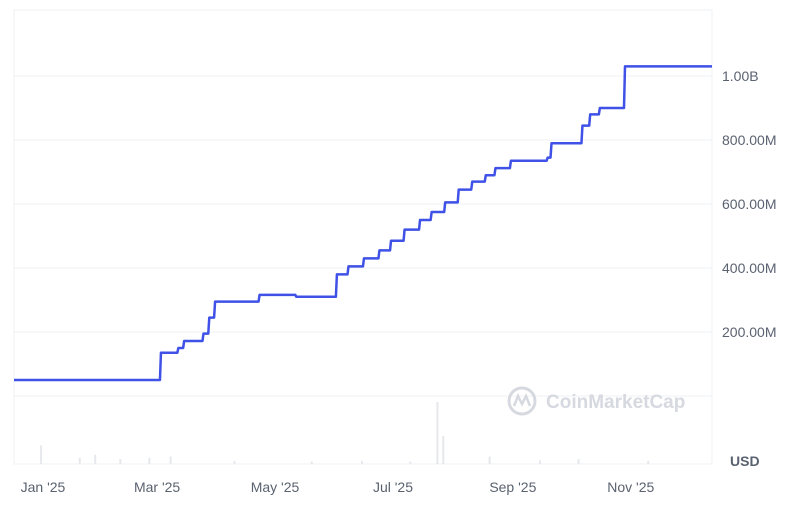 This screenshot has height=510, width=800. I want to click on watermark-text: CoinMarketCap, so click(615, 402).